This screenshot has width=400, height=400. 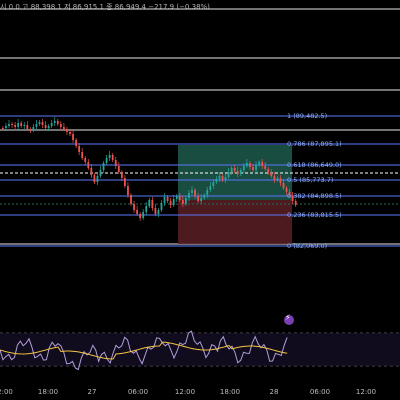 What do you see at coordinates (310, 180) in the screenshot?
I see `fib-level-label: 0.5 (85,773.7)` at bounding box center [310, 180].